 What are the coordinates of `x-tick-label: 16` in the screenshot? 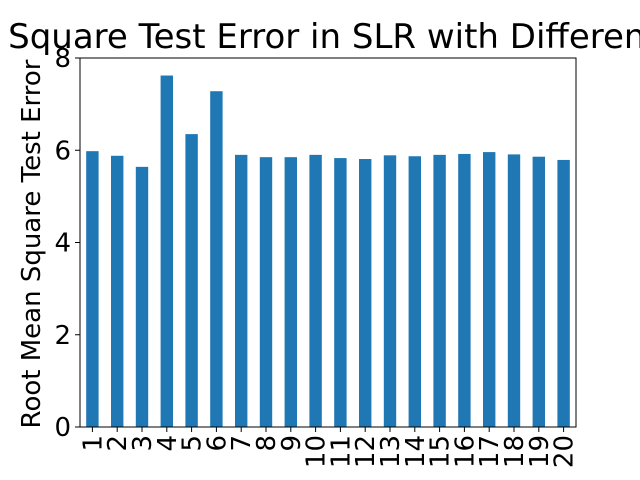 It's located at (465, 451).